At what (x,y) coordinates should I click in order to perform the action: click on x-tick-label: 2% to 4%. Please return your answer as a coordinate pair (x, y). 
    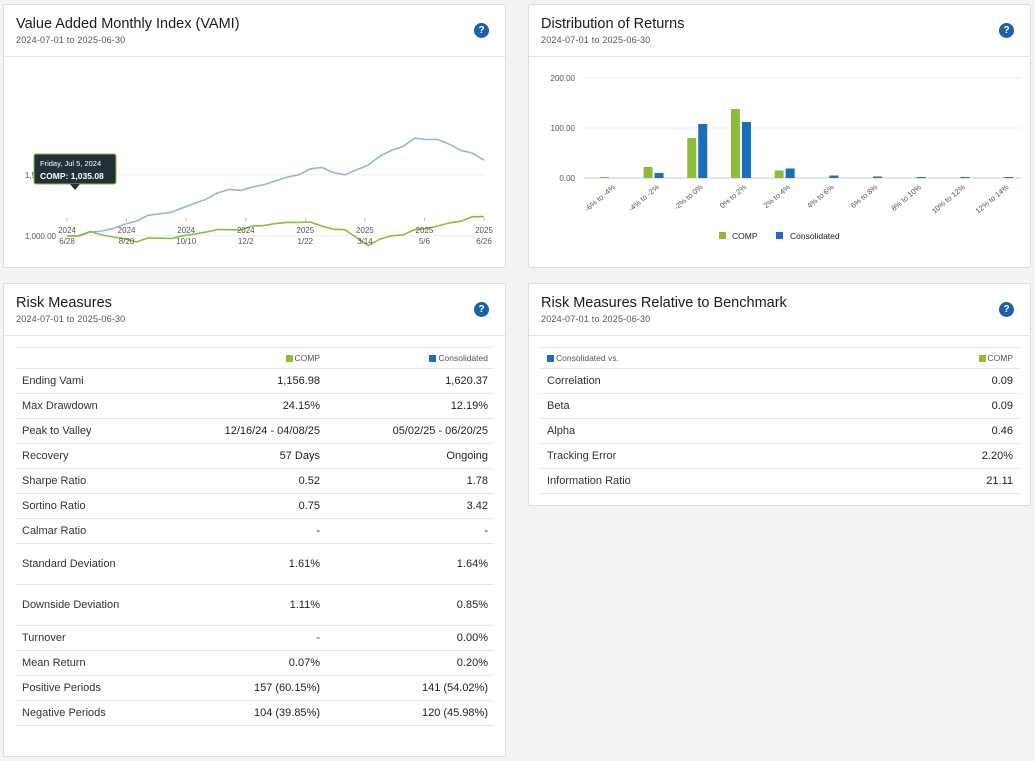
    Looking at the image, I should click on (777, 196).